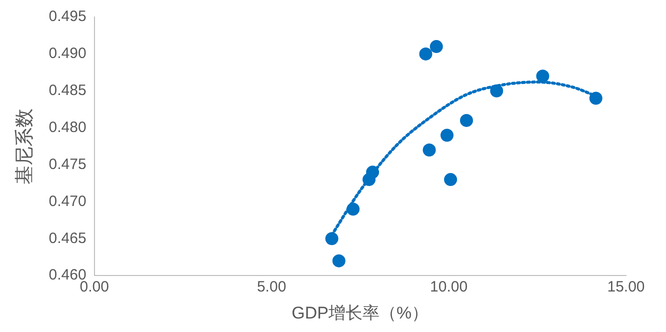 Image resolution: width=666 pixels, height=332 pixels. I want to click on y-tick-label: 0.485, so click(67, 91).